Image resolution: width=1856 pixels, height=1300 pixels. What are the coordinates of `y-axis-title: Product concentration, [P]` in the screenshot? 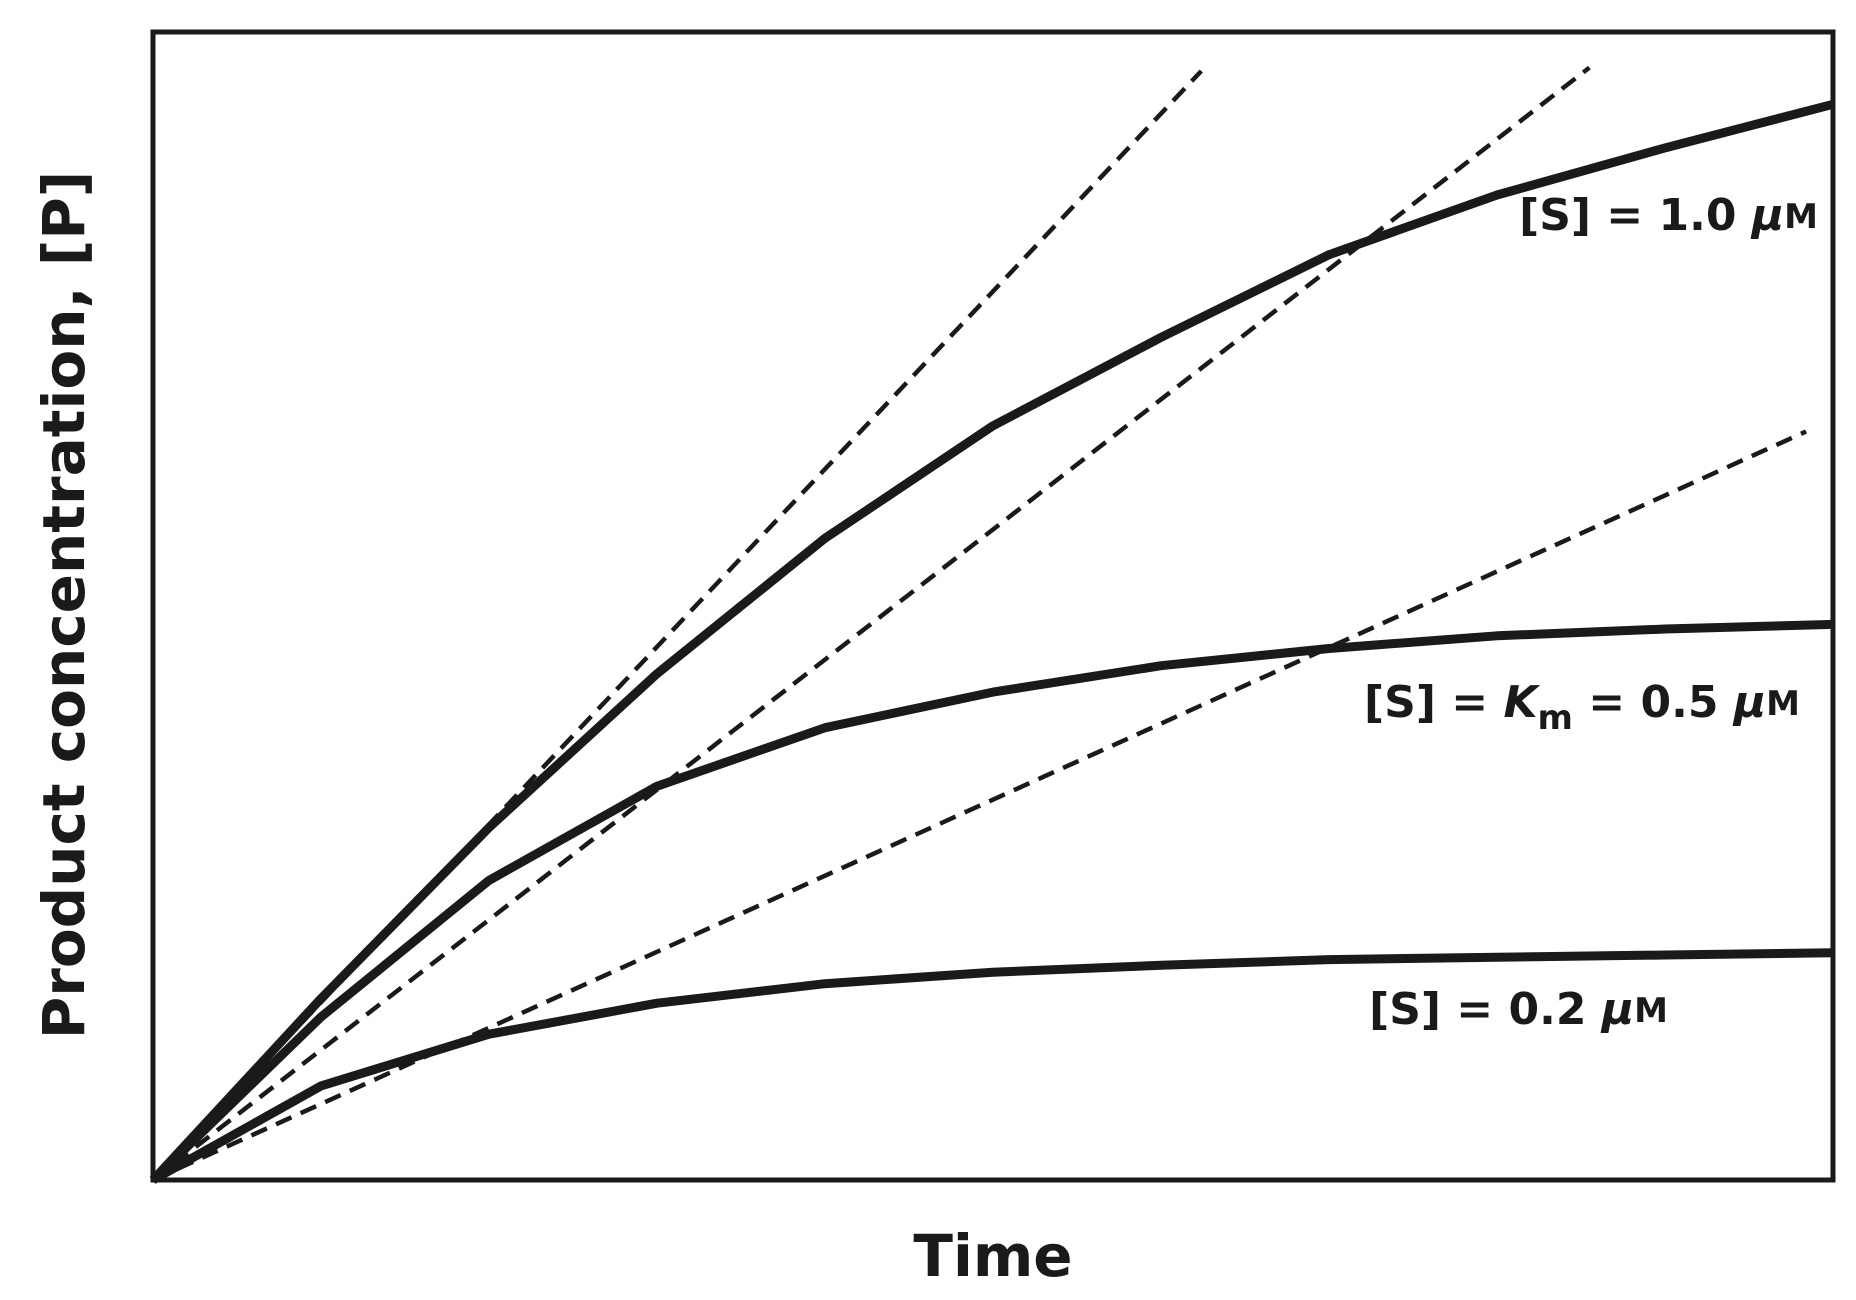 It's located at (64, 605).